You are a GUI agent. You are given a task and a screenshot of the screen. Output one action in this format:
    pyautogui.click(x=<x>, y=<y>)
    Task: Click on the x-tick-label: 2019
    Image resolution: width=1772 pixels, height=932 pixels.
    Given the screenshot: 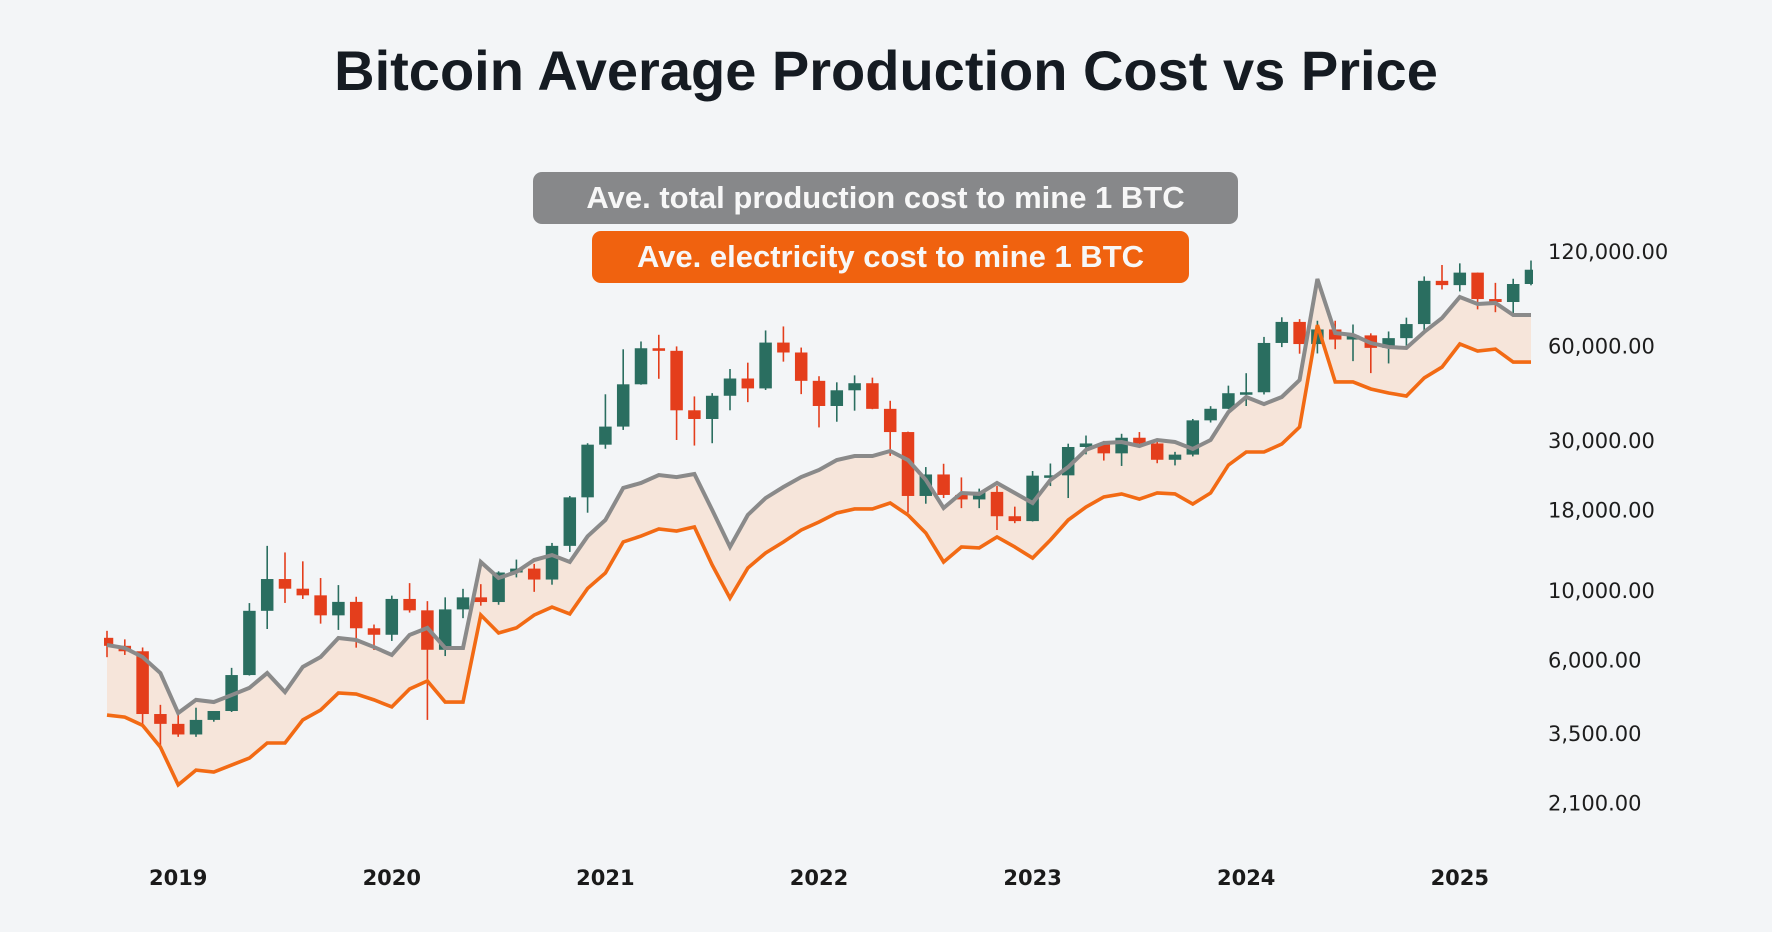 What is the action you would take?
    pyautogui.click(x=178, y=878)
    